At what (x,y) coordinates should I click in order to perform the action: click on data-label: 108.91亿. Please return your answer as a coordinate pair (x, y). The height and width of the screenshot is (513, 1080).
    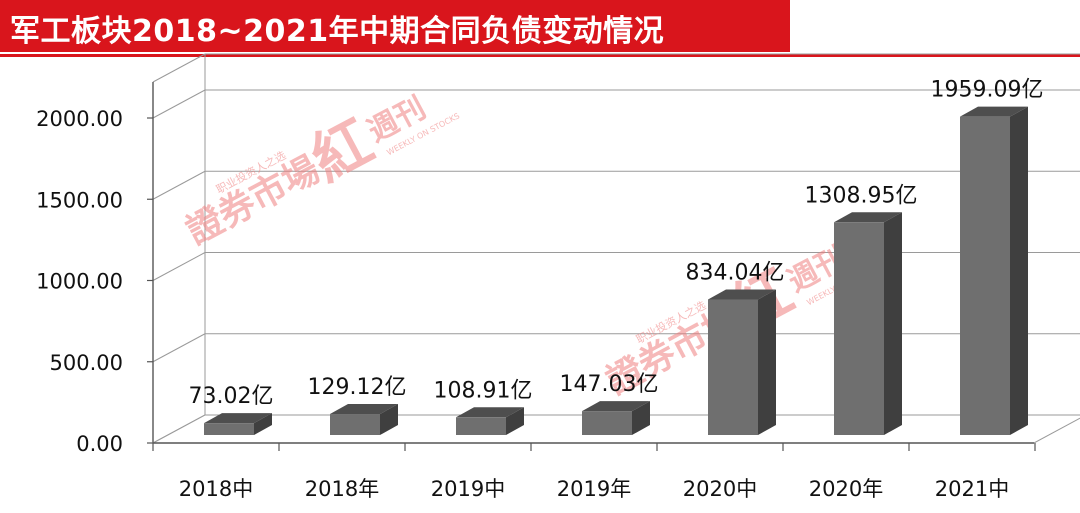
    Looking at the image, I should click on (483, 390).